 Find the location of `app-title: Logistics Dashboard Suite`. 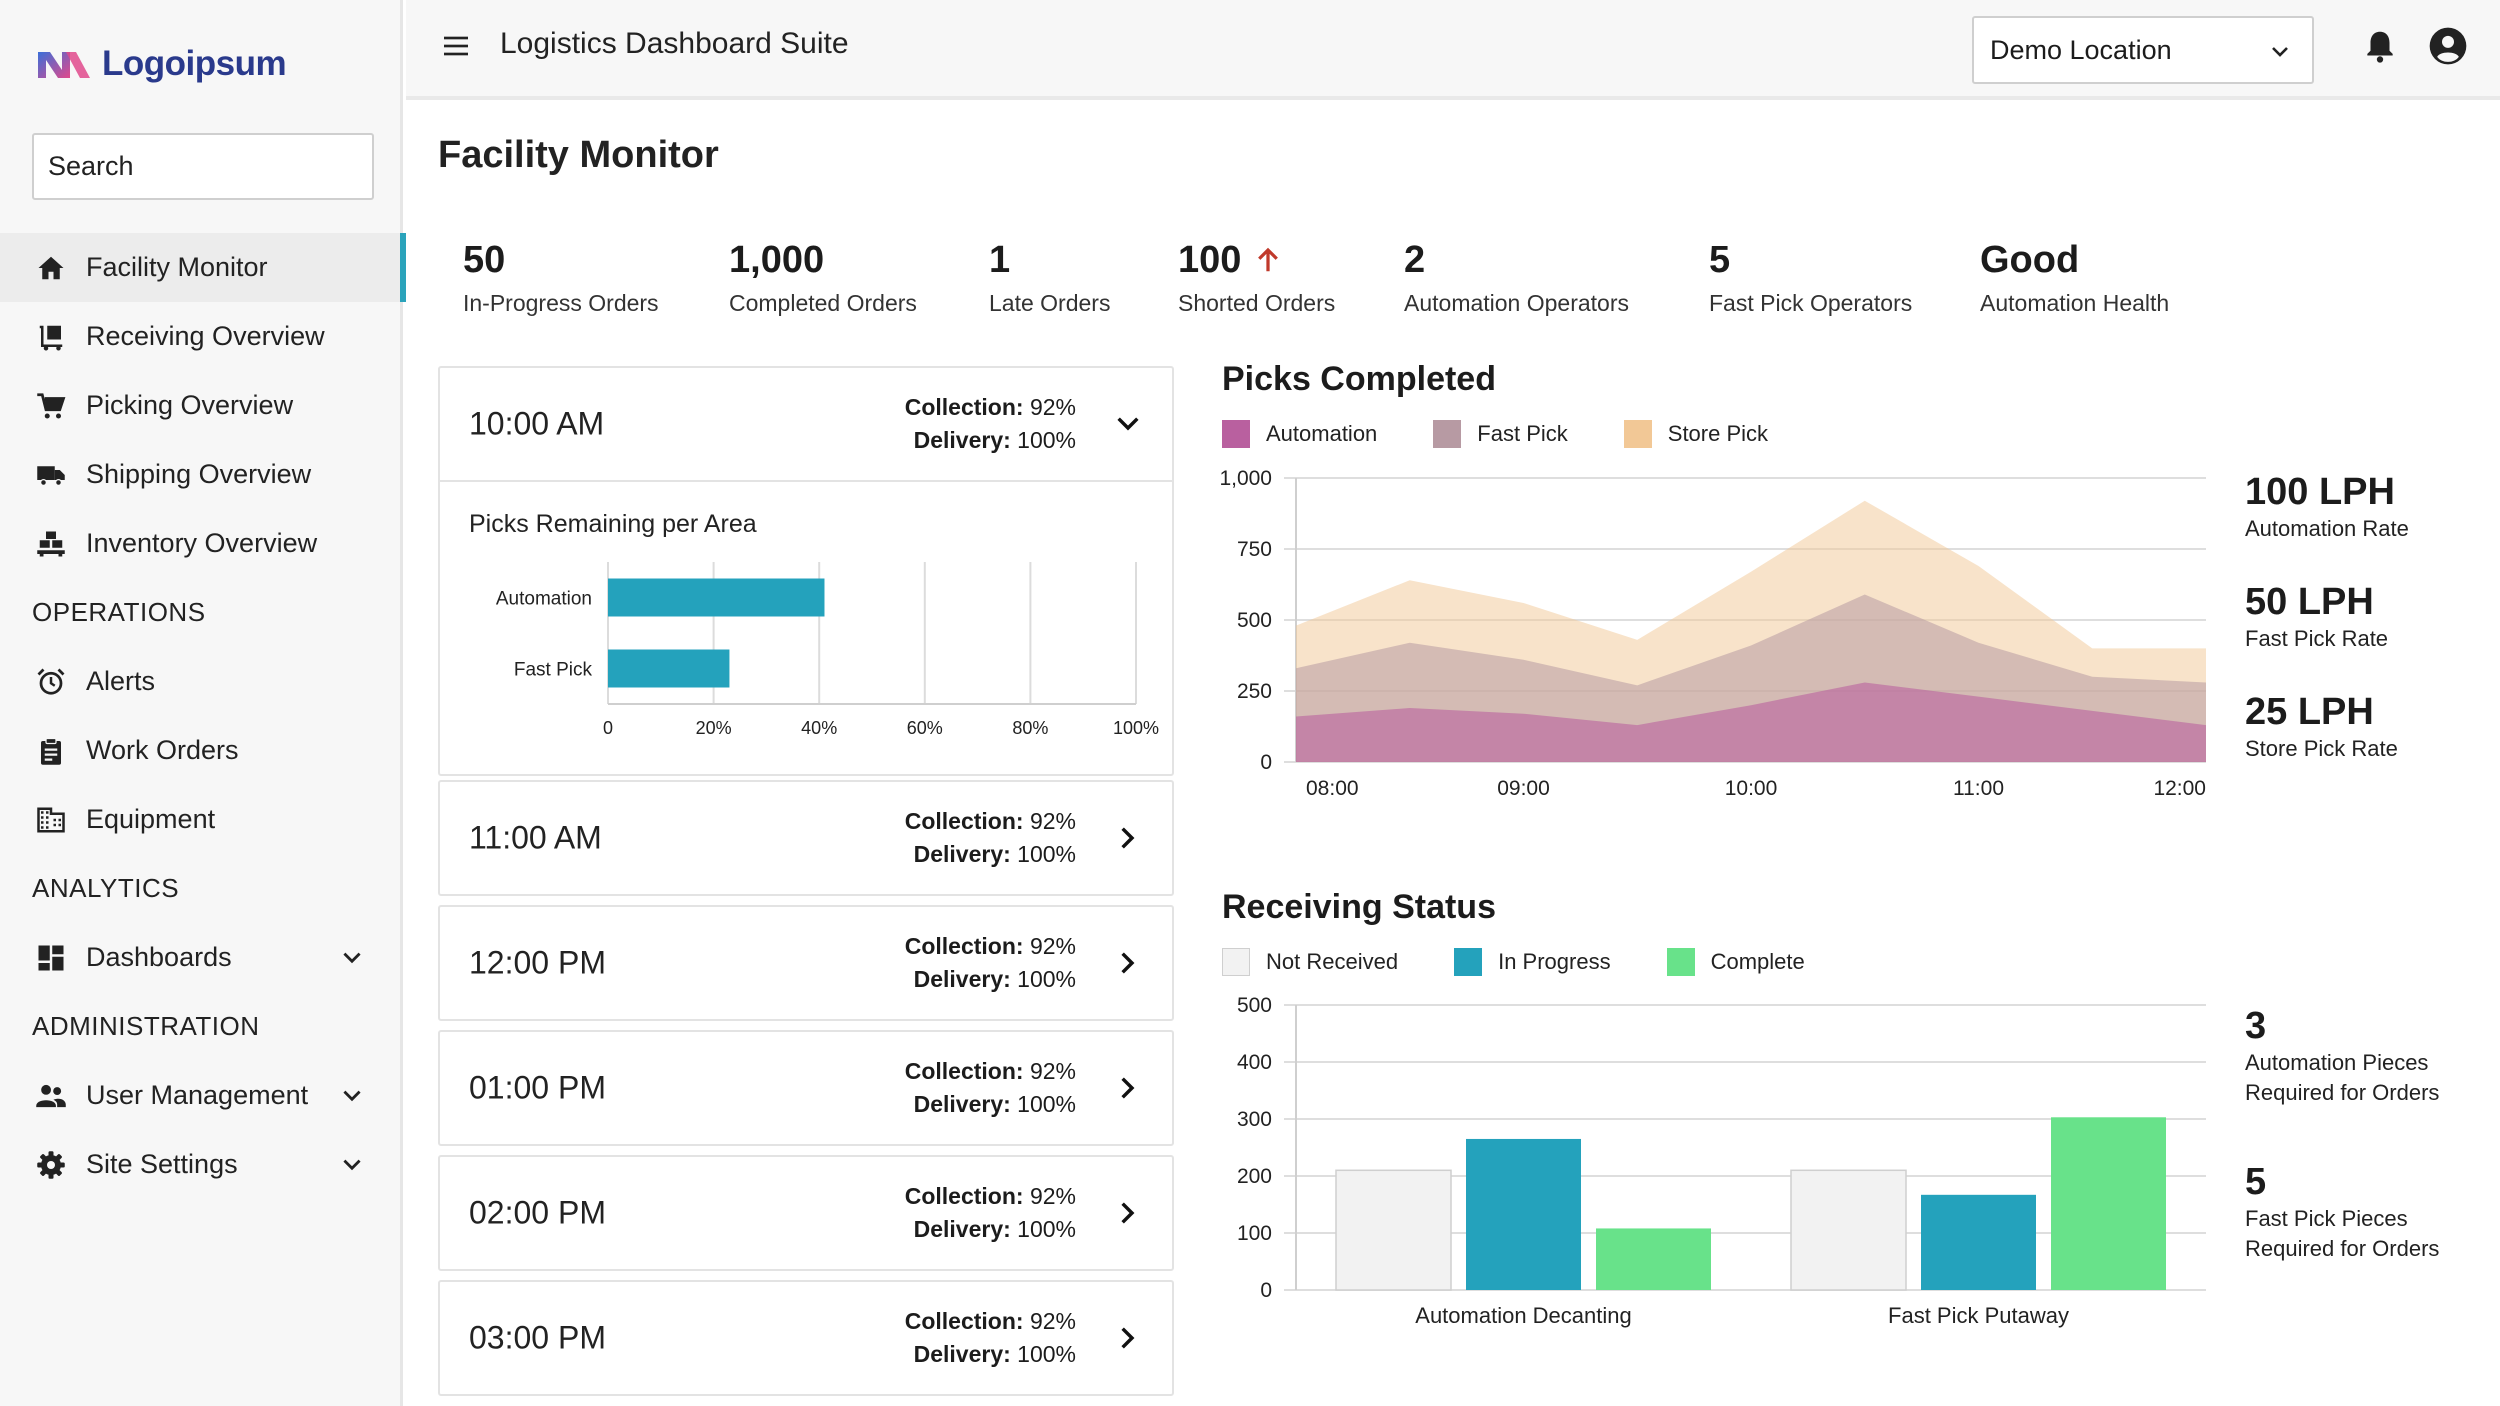

app-title: Logistics Dashboard Suite is located at coordinates (674, 43).